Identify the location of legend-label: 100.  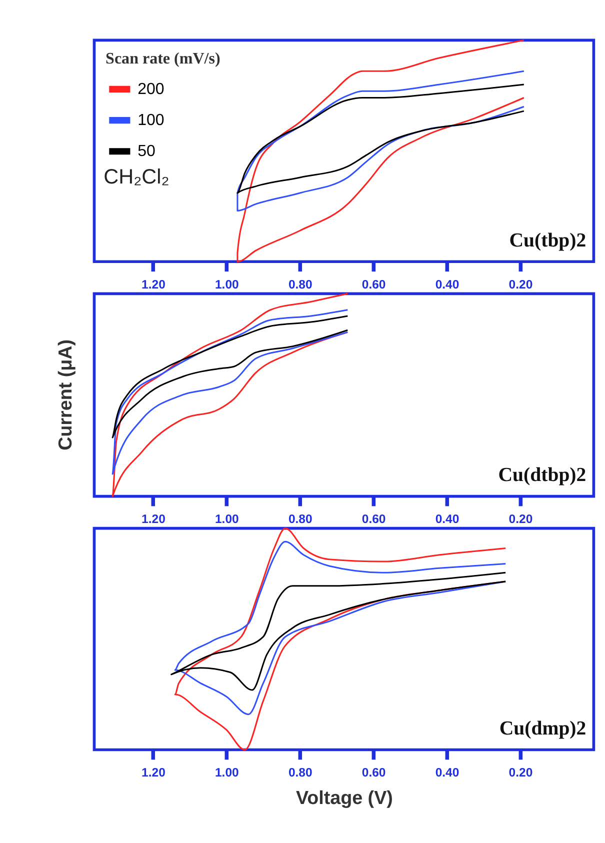
(151, 119).